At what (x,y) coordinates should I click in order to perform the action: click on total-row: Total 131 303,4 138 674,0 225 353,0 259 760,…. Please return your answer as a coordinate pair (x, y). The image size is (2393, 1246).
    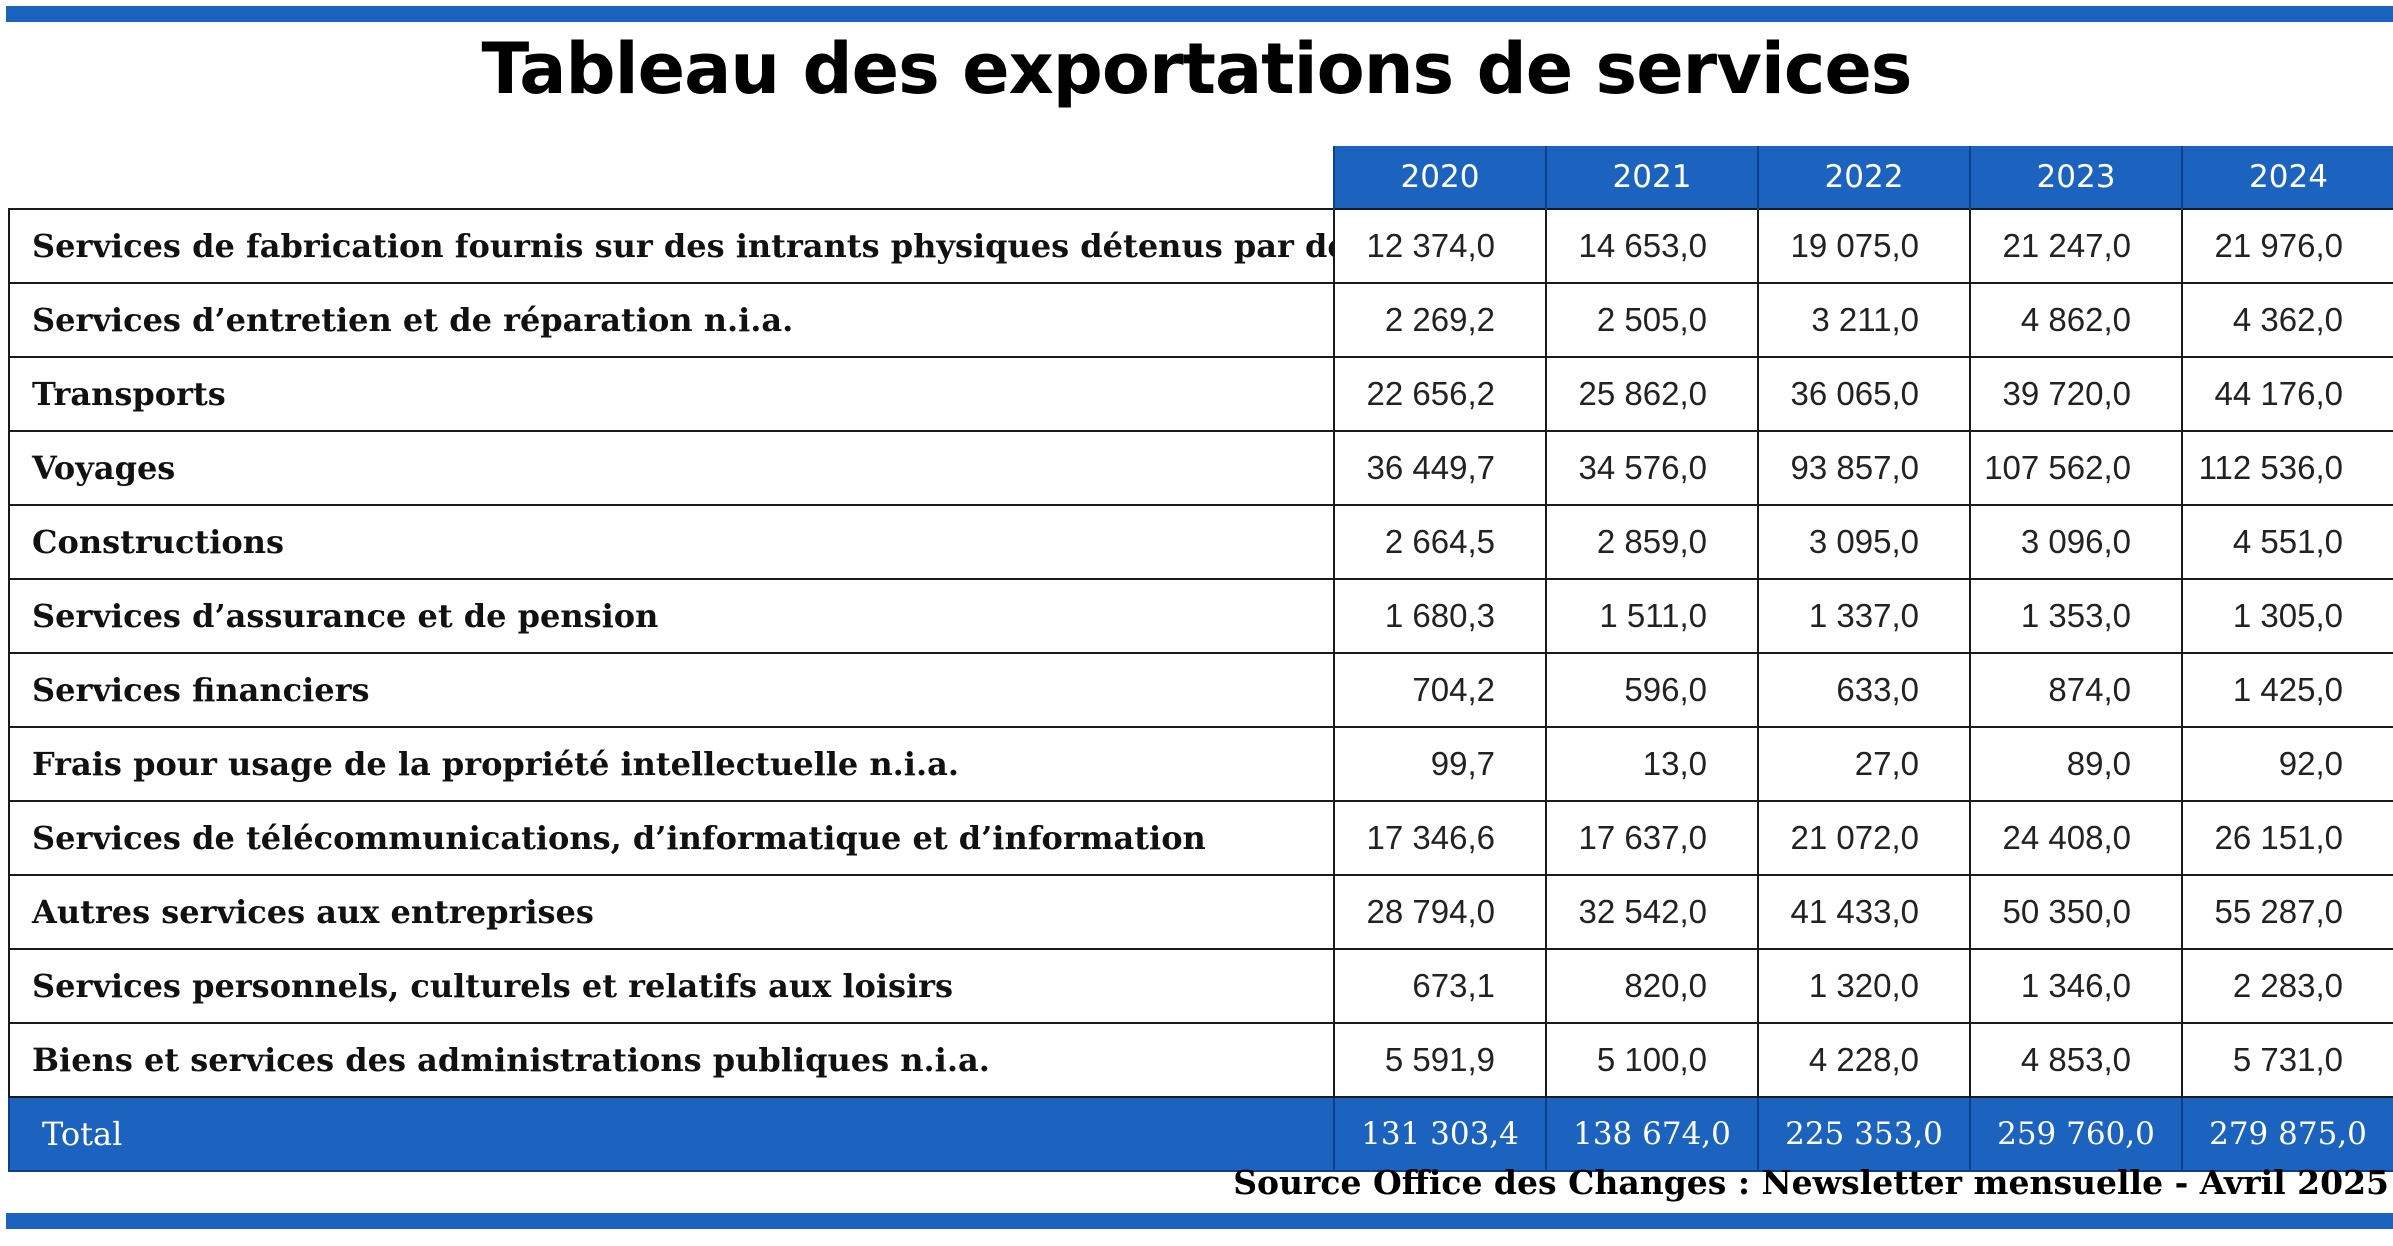
    Looking at the image, I should click on (1200, 1134).